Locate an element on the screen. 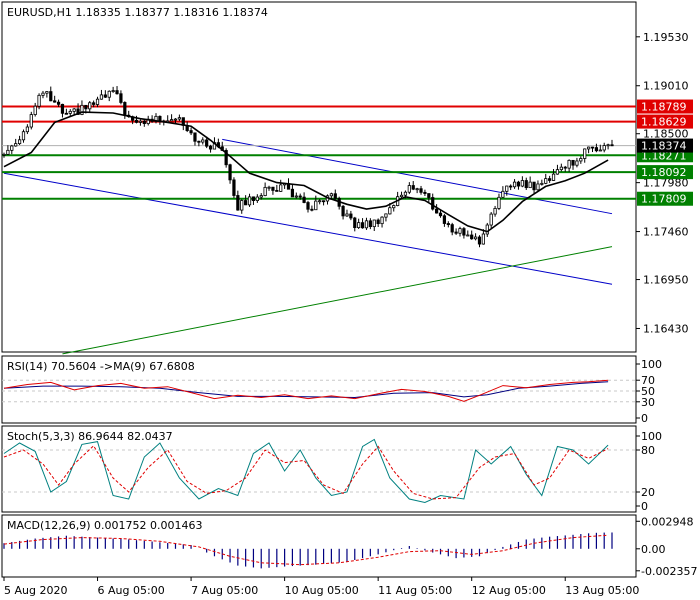 The width and height of the screenshot is (700, 600). macd-axis: 0.002948 0.00 -0.002357 is located at coordinates (666, 546).